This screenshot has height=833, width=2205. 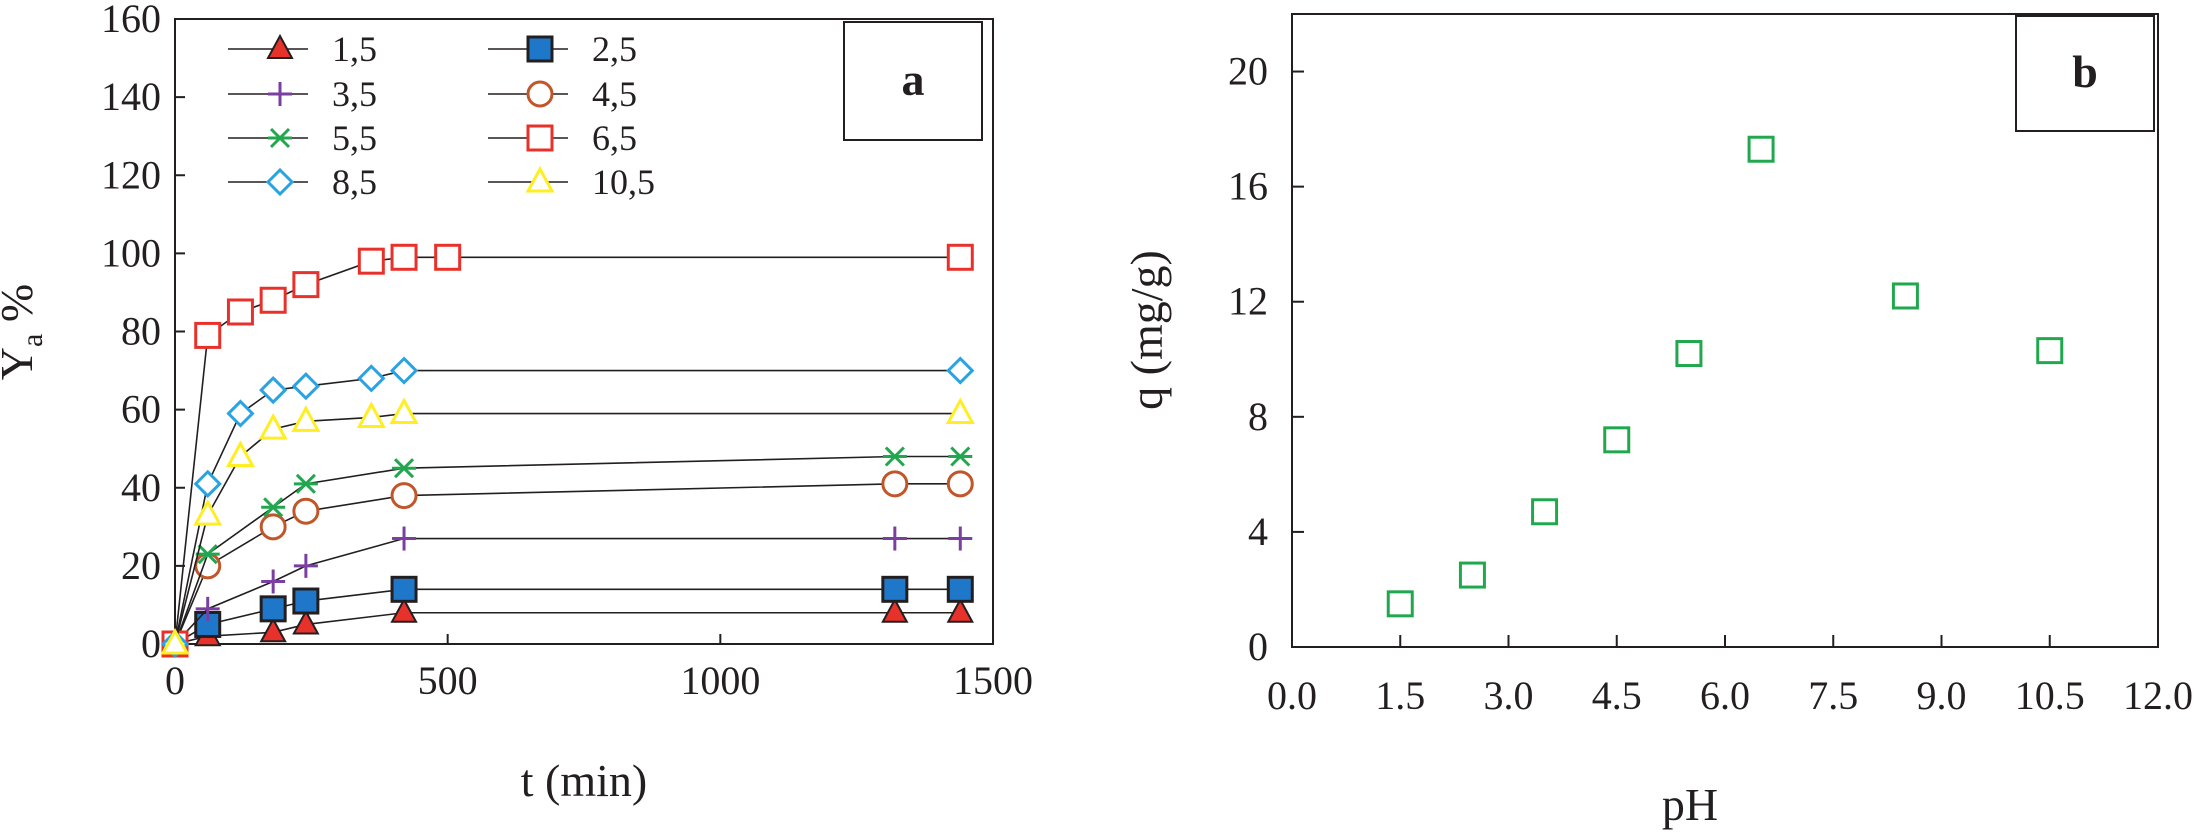 What do you see at coordinates (913, 81) in the screenshot?
I see `chart-a-label-box` at bounding box center [913, 81].